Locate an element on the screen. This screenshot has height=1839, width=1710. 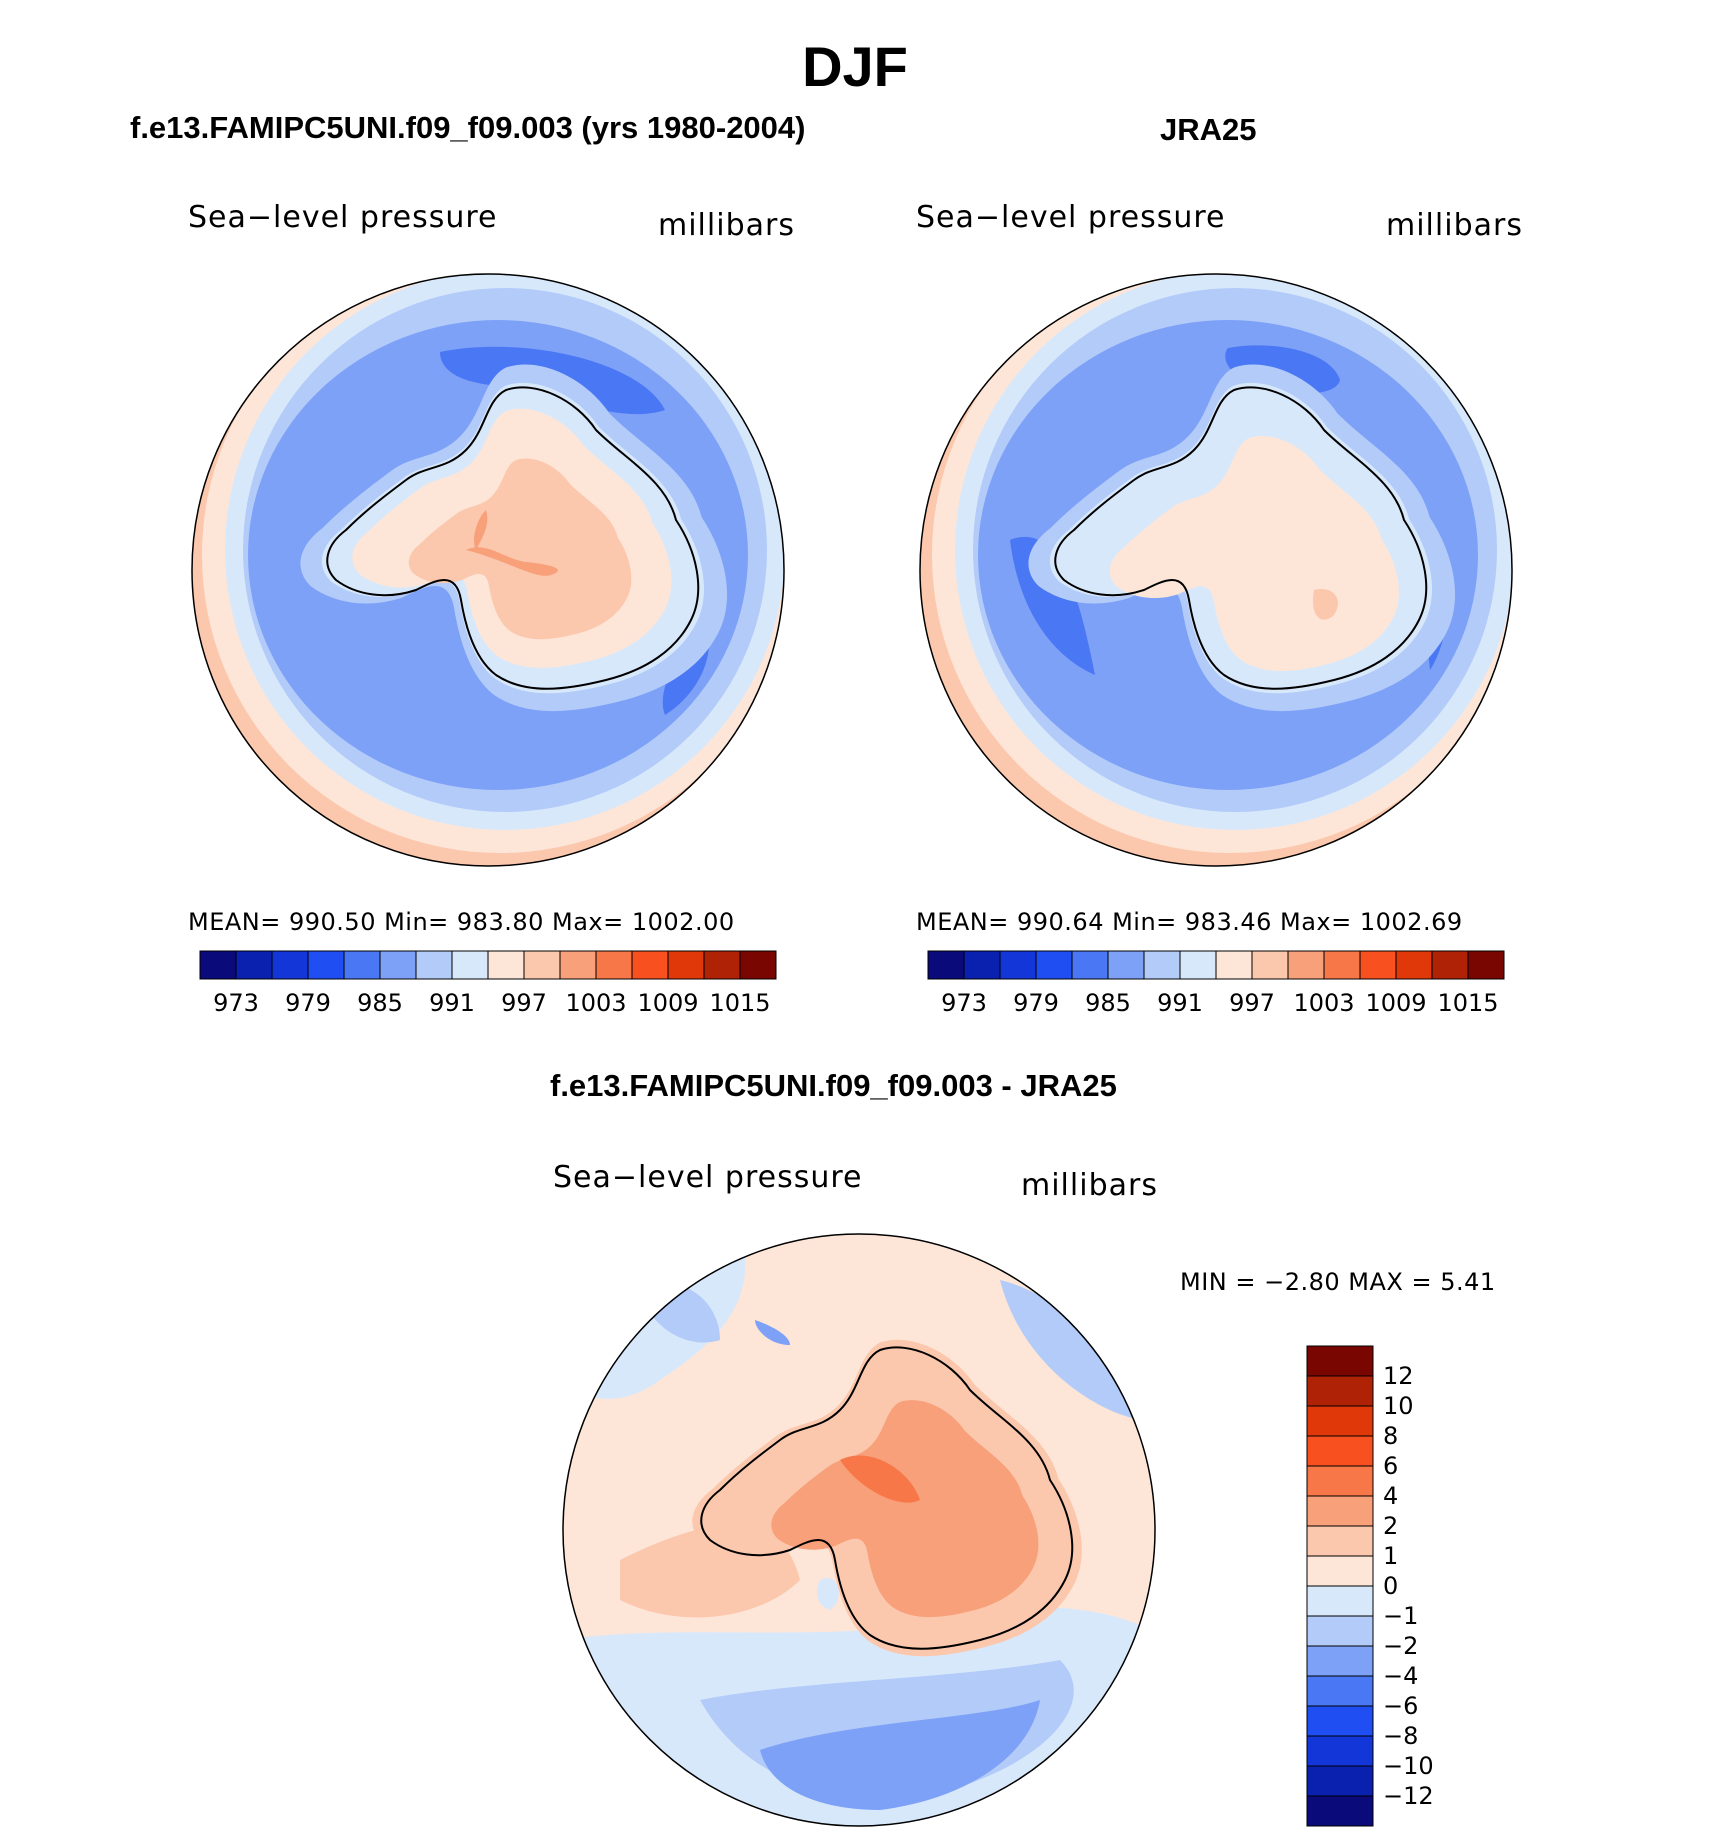
obs-panel-title: JRA25 is located at coordinates (1208, 129).